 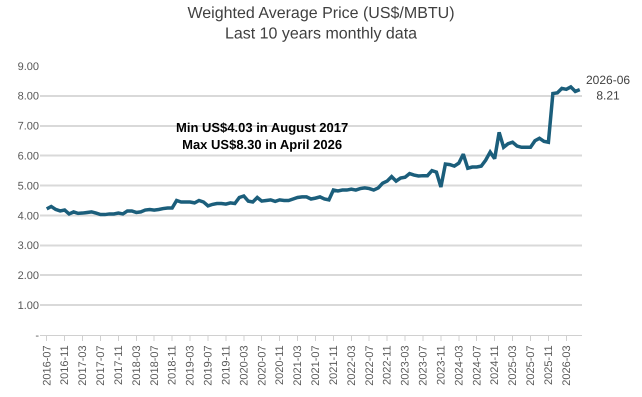 What do you see at coordinates (118, 365) in the screenshot?
I see `x-tick-label: 2017-11` at bounding box center [118, 365].